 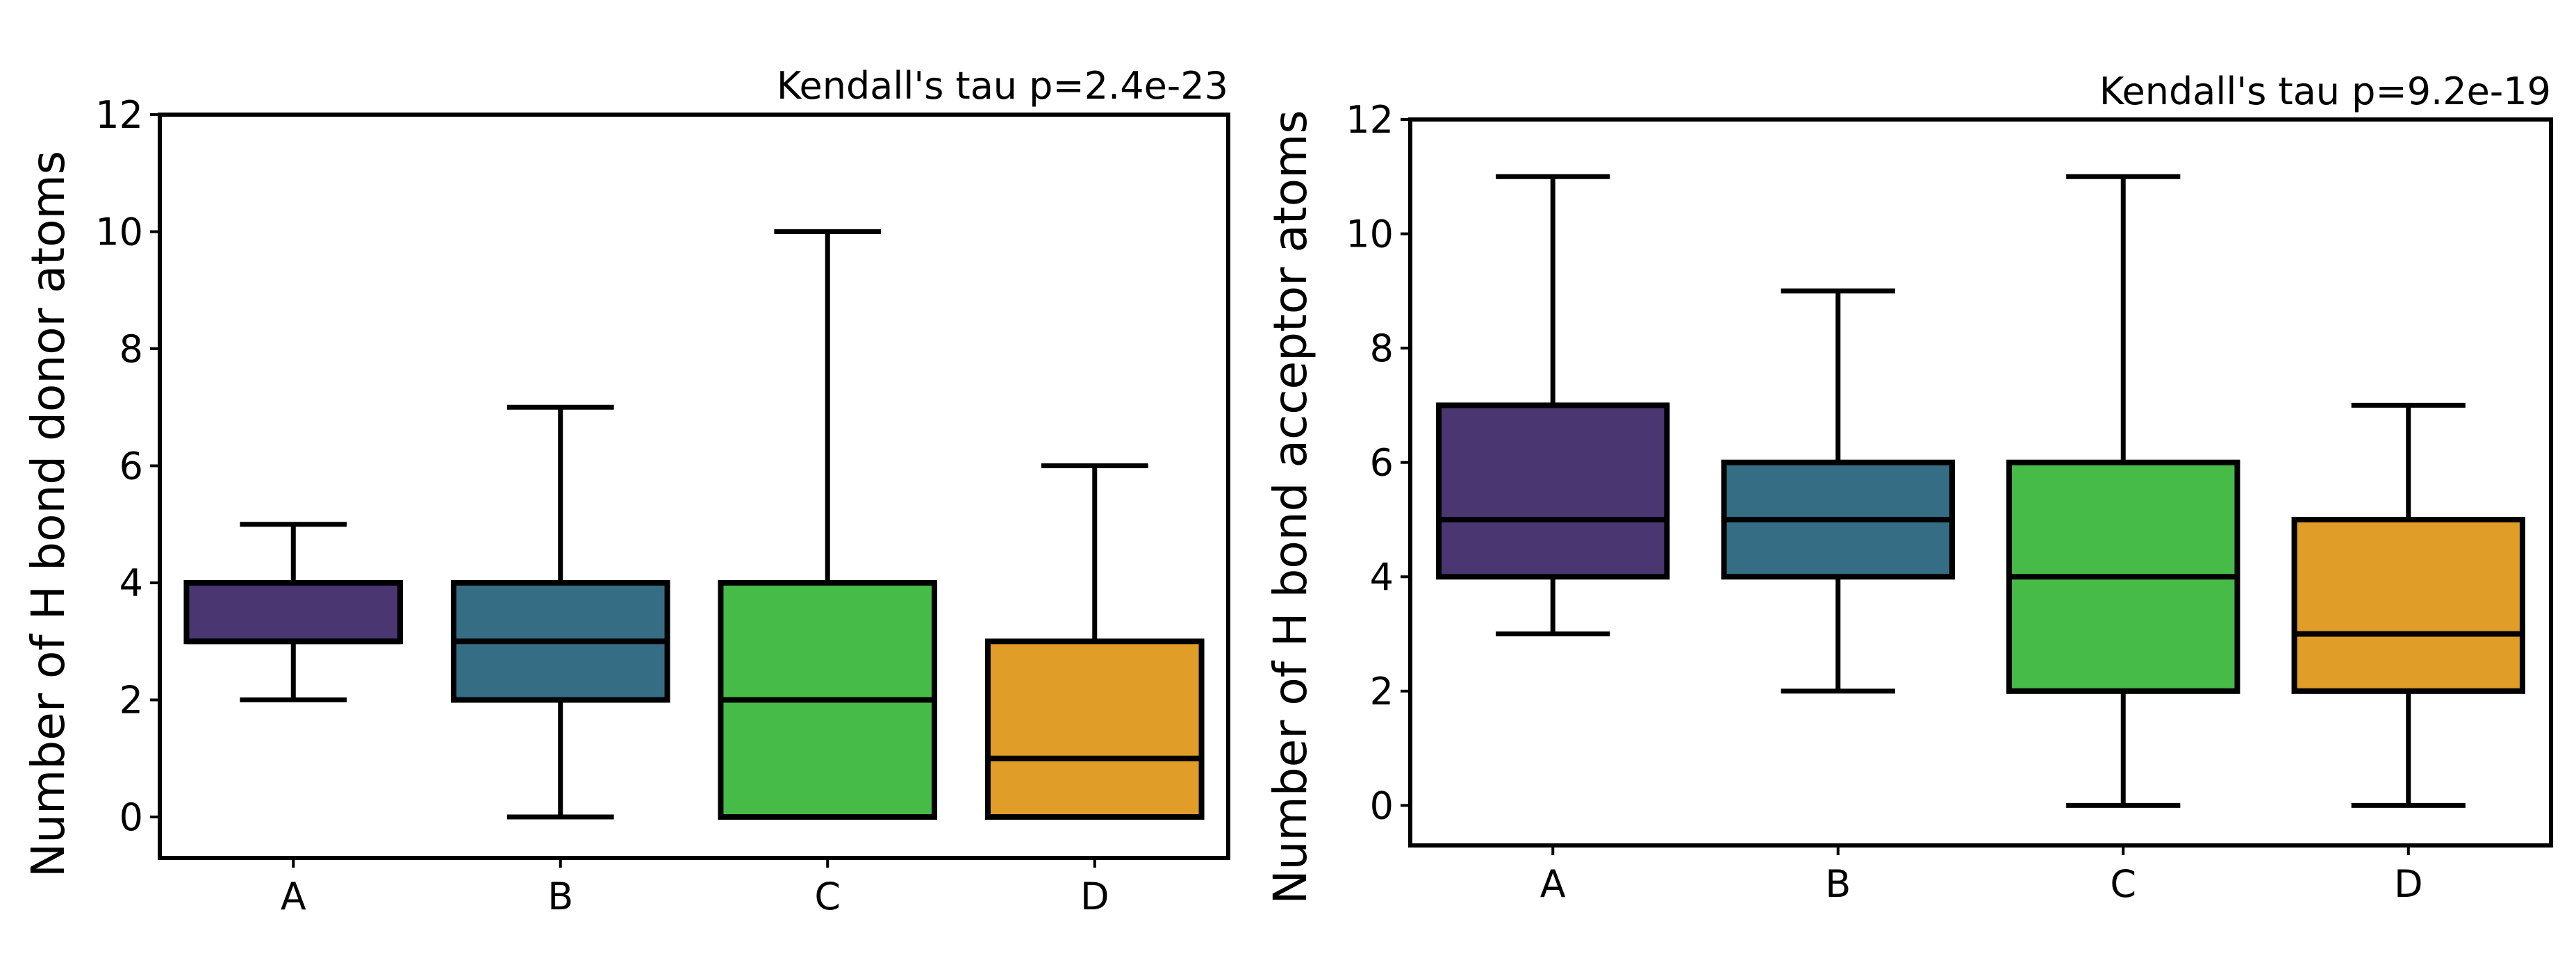 What do you see at coordinates (1094, 896) in the screenshot?
I see `donor-x-tick-label-D: D` at bounding box center [1094, 896].